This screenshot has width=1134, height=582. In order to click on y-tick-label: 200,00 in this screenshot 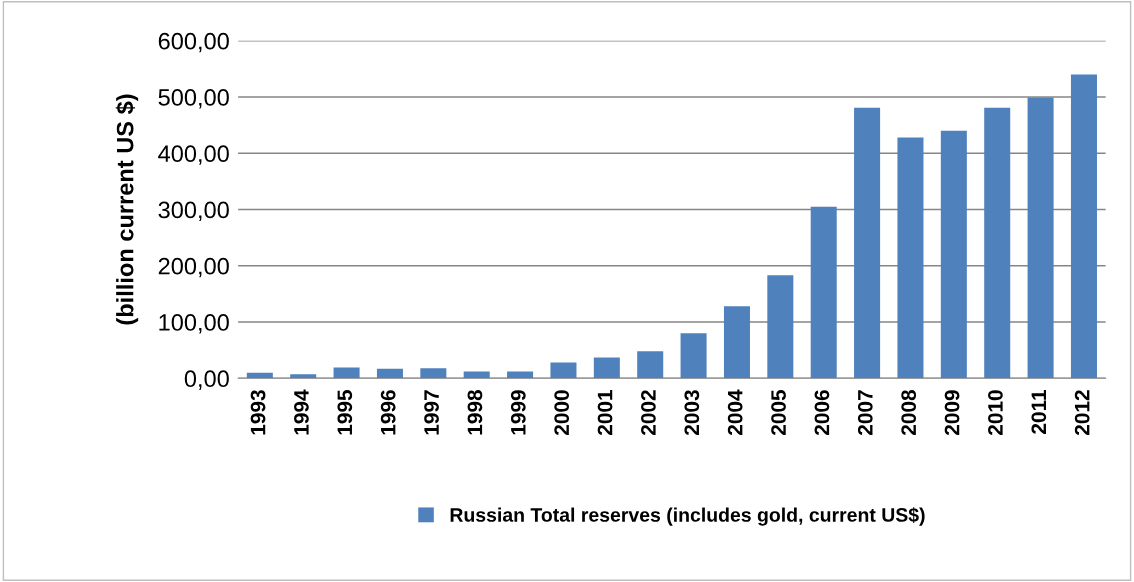, I will do `click(193, 267)`.